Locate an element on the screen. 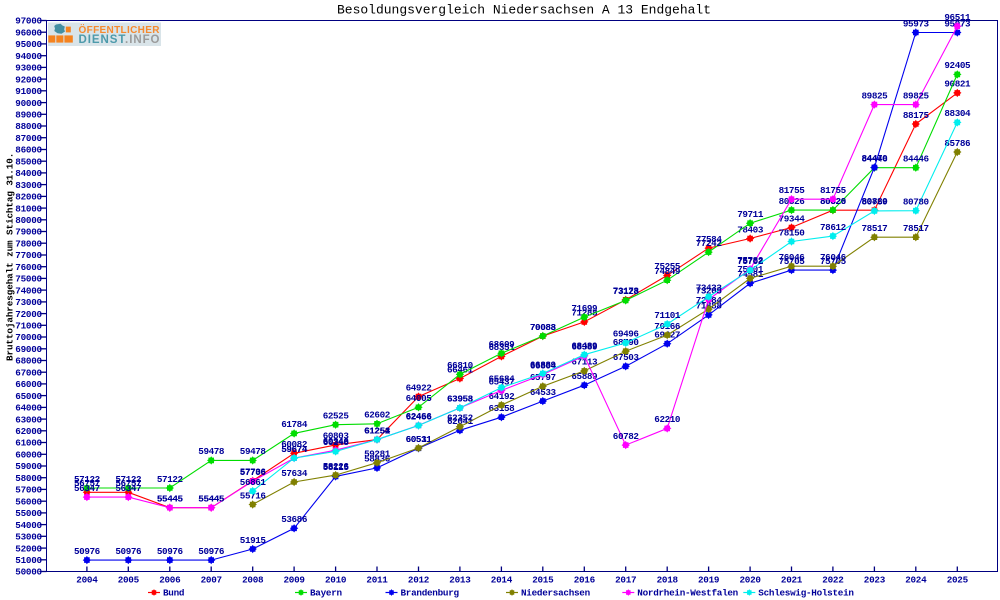 This screenshot has width=1000, height=600. svg-text: 62352 is located at coordinates (460, 418).